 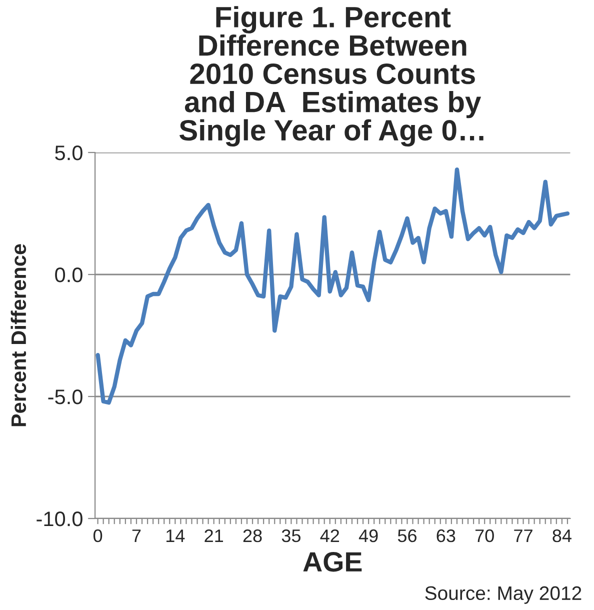 I want to click on x-tick-label: 63, so click(x=446, y=535).